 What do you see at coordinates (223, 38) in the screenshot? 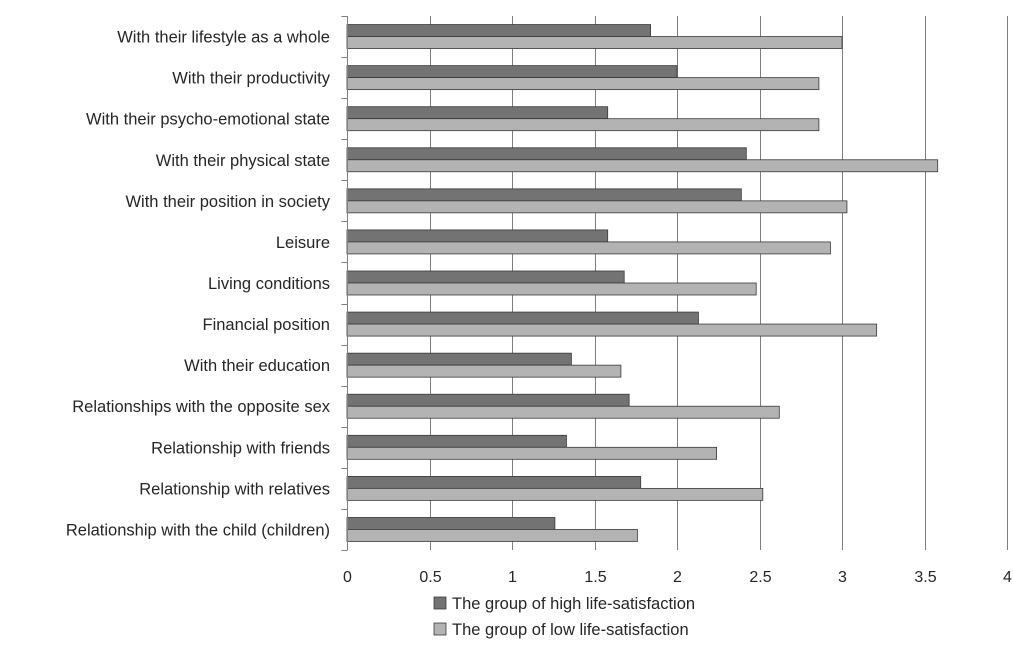
I see `category-label: With their lifestyle as a whole` at bounding box center [223, 38].